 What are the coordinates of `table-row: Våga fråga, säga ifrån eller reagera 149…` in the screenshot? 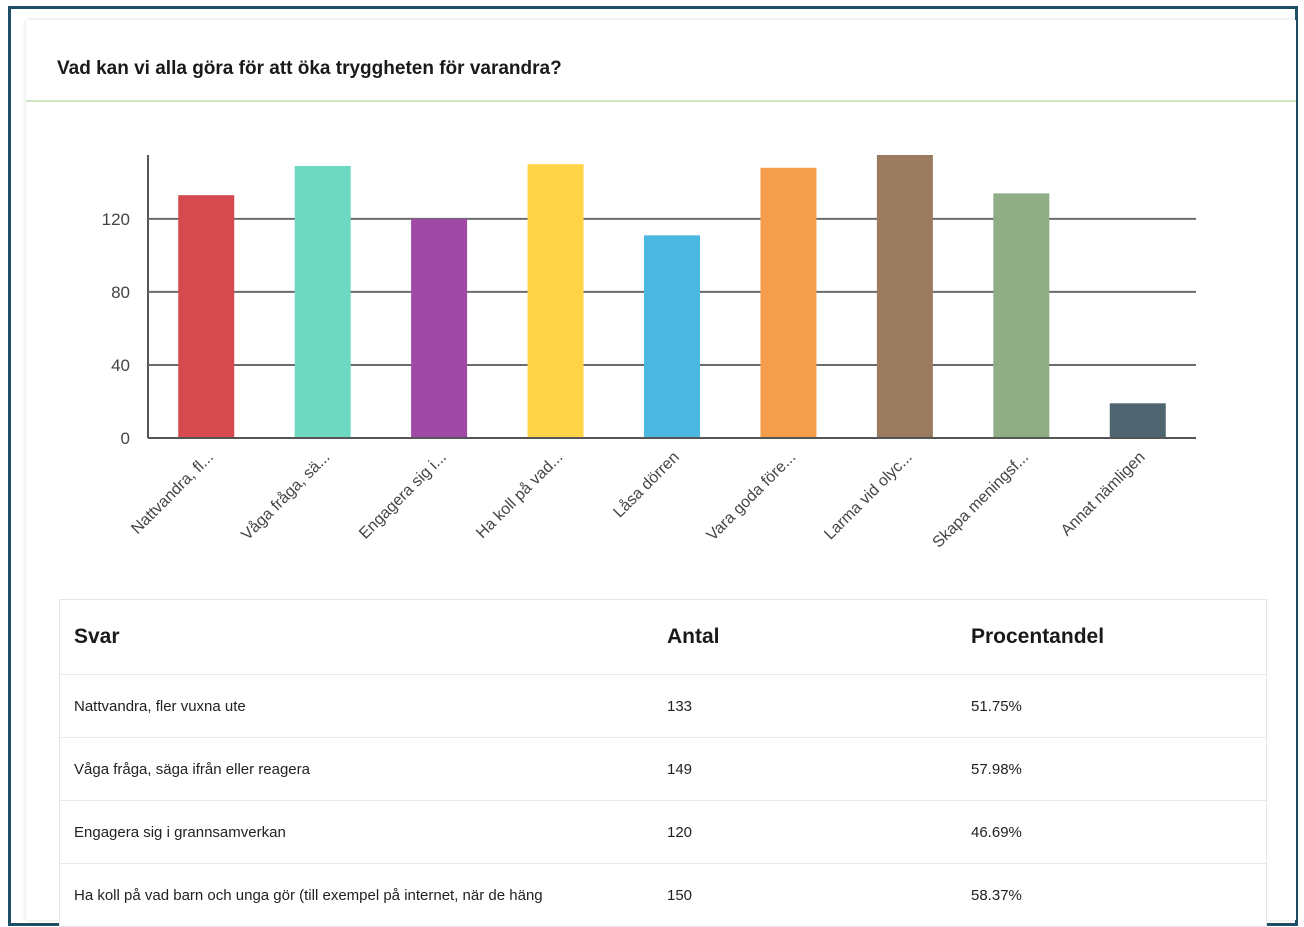 It's located at (663, 769).